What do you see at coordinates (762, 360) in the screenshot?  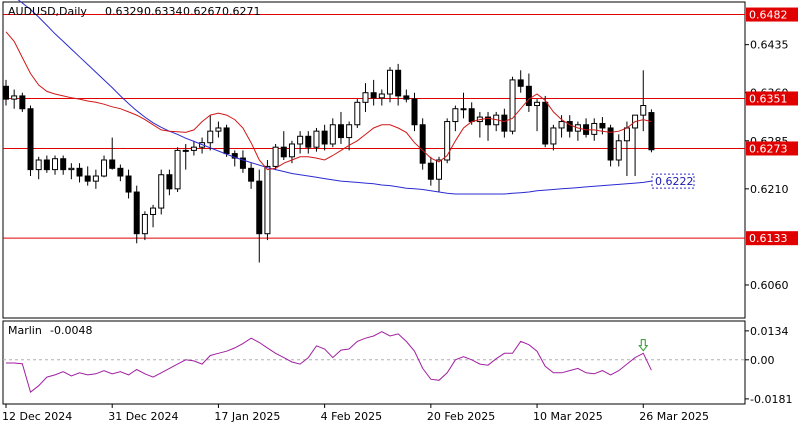 I see `indicator-tick-label: 0.00` at bounding box center [762, 360].